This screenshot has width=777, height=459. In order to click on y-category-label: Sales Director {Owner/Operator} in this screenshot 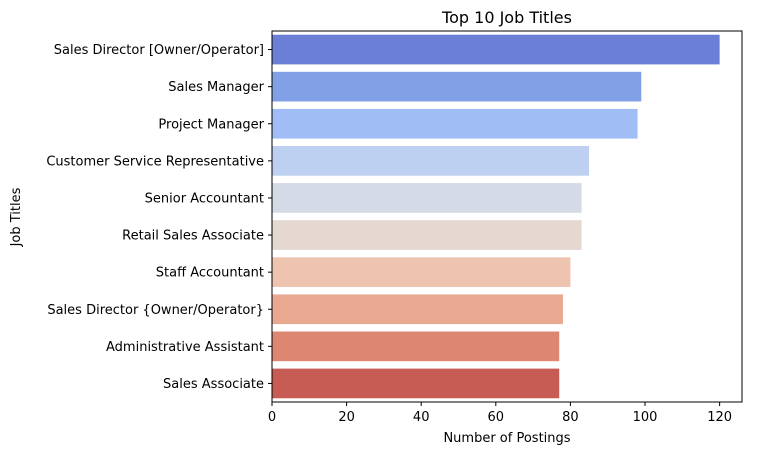, I will do `click(155, 310)`.